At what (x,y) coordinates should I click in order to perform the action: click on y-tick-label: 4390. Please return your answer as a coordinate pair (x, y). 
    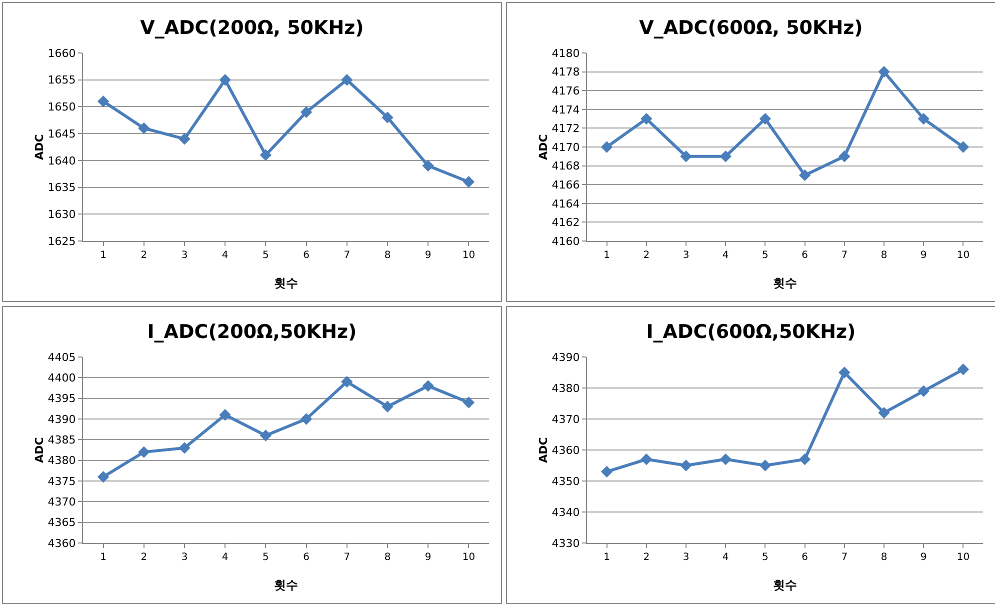
    Looking at the image, I should click on (566, 357).